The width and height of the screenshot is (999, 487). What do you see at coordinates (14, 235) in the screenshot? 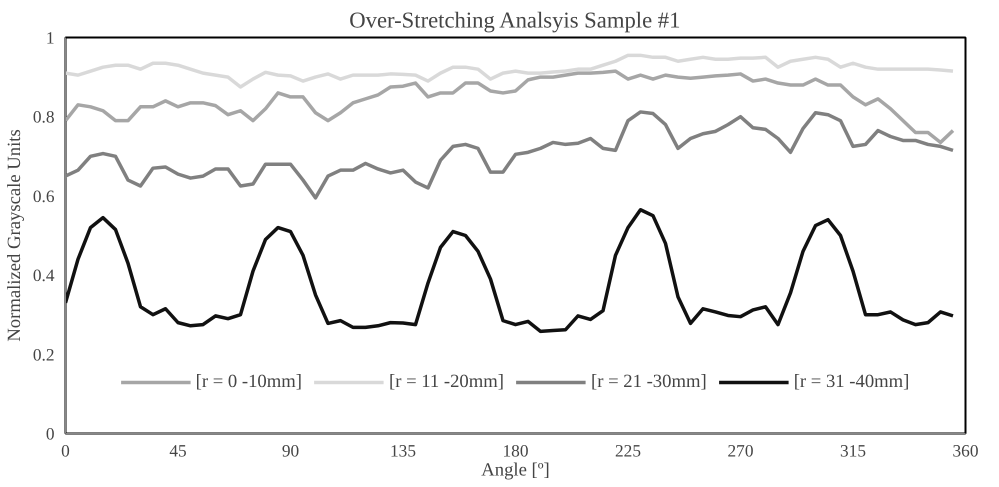
I see `y-axis-title: Normalized Grayscale Units` at bounding box center [14, 235].